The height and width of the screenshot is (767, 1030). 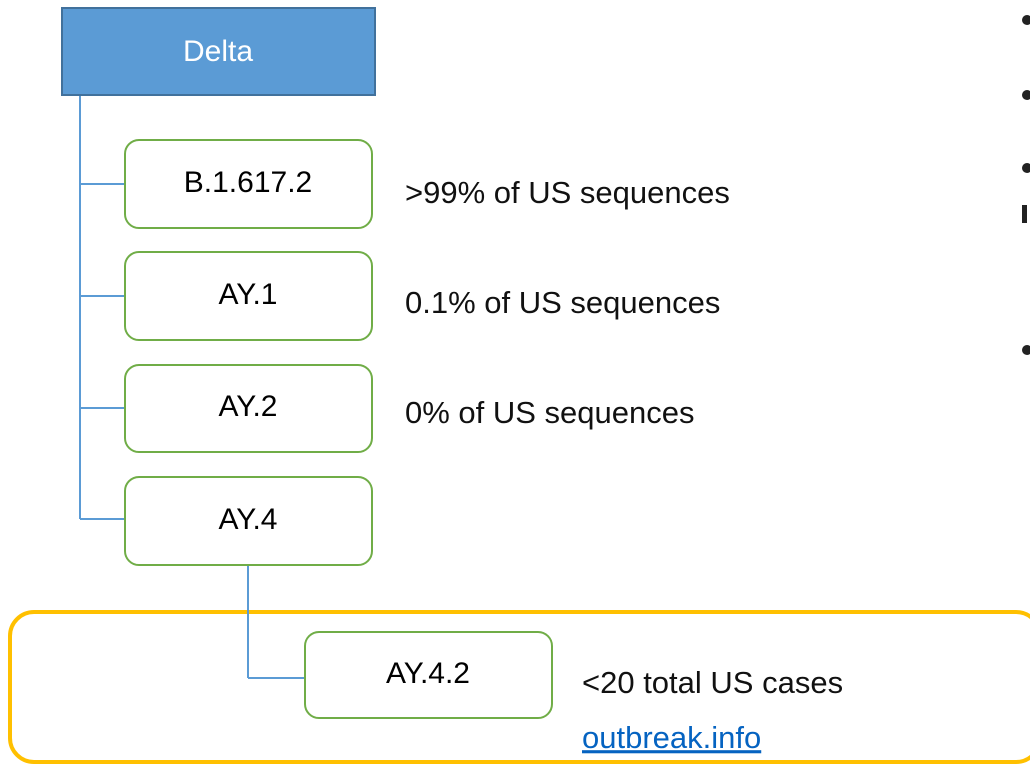 I want to click on root-node, so click(x=218, y=51).